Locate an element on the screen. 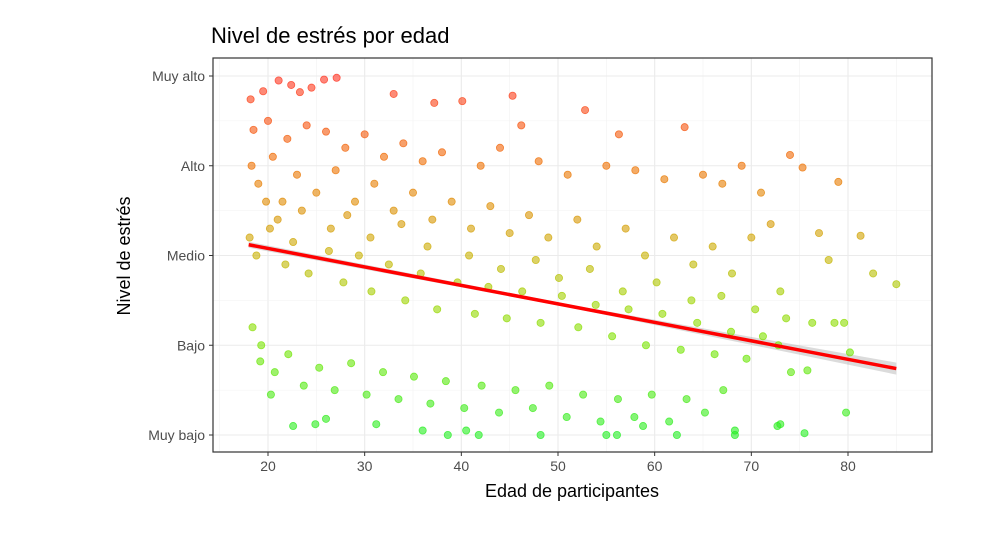 This screenshot has width=992, height=537. y-tick-label: Muy alto is located at coordinates (178, 76).